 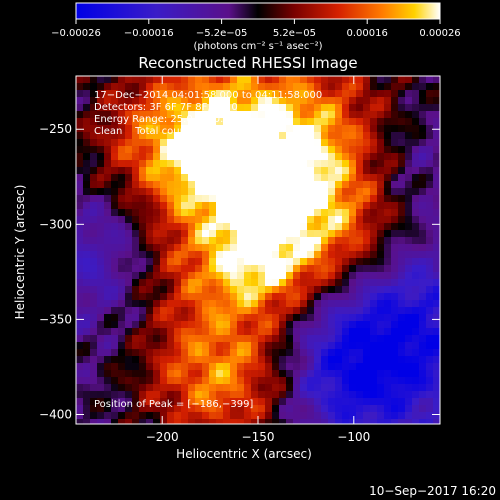 What do you see at coordinates (172, 131) in the screenshot?
I see `annotation-clean-counts: Clean Total counts: 5.57E+03` at bounding box center [172, 131].